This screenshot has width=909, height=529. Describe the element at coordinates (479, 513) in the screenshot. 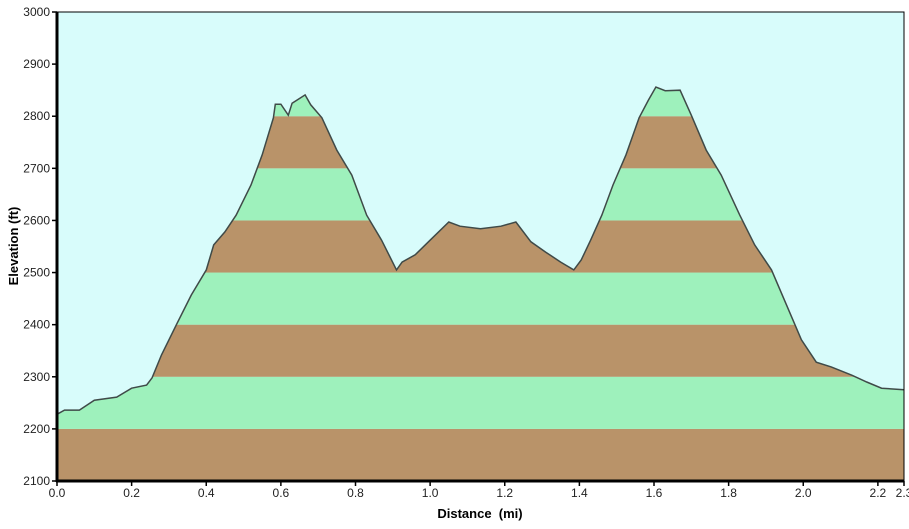

I see `x-axis-label: Distance (mi)` at that location.